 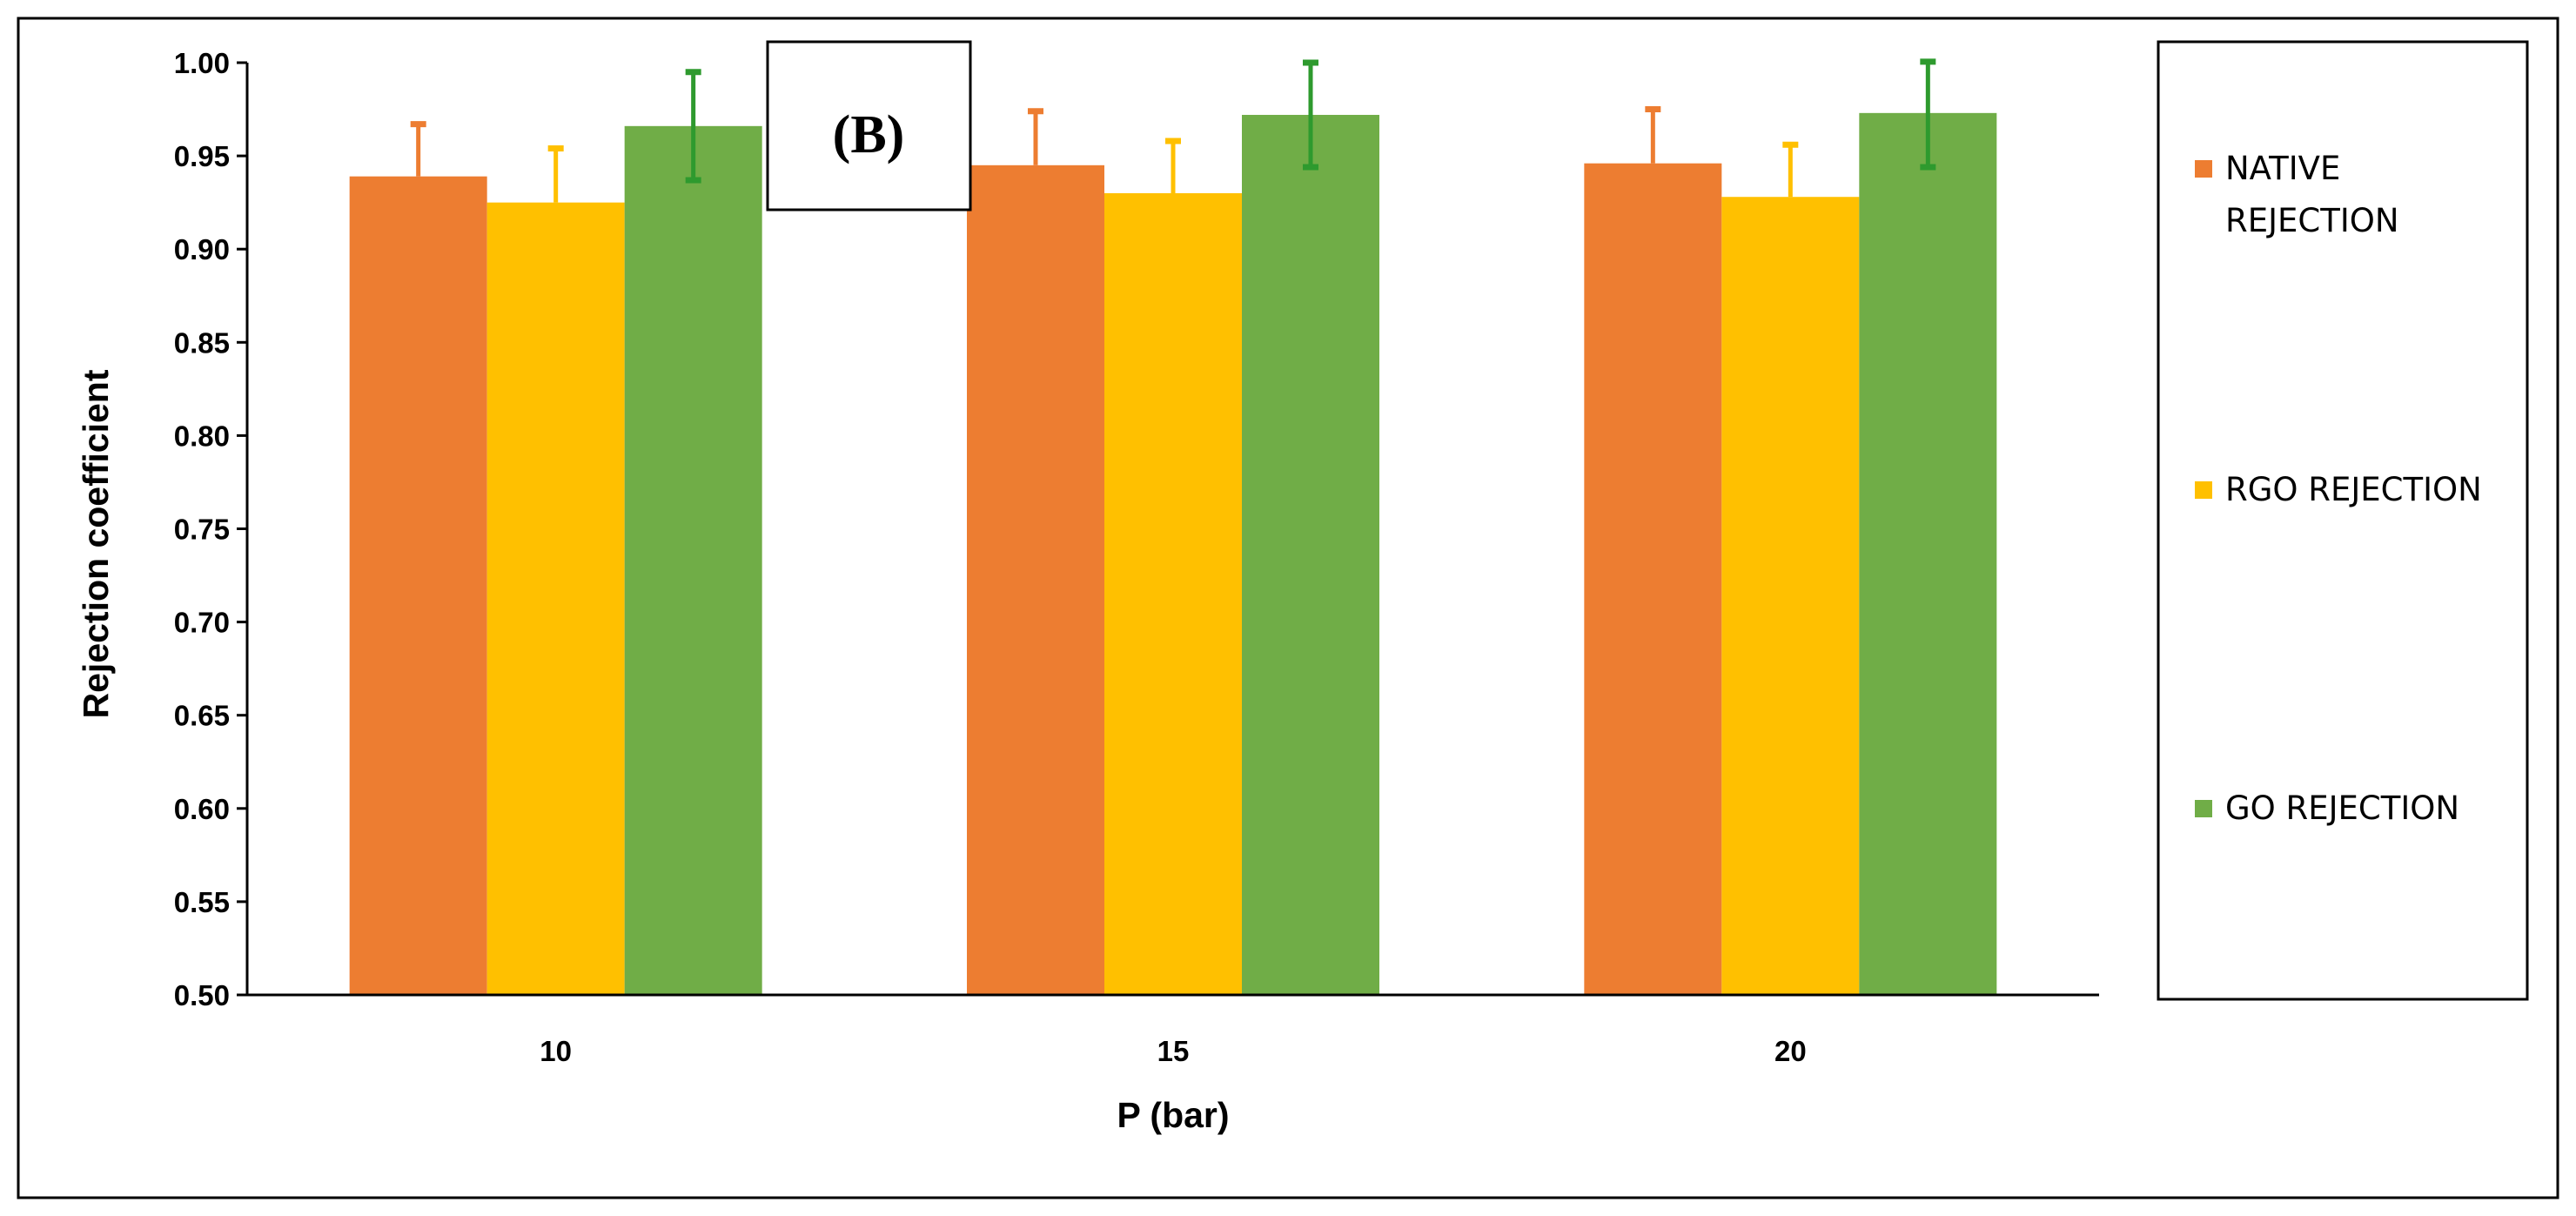 I want to click on y-axis-title: Rejection coefficient, so click(x=96, y=543).